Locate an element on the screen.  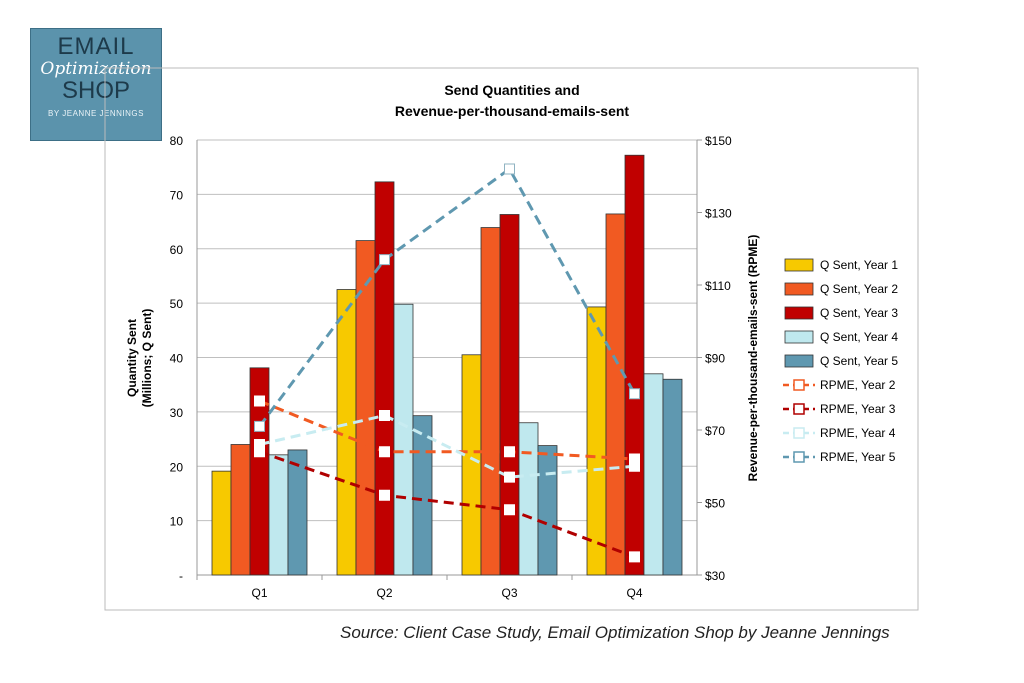
legend-label: RPME, Year 5 is located at coordinates (858, 457).